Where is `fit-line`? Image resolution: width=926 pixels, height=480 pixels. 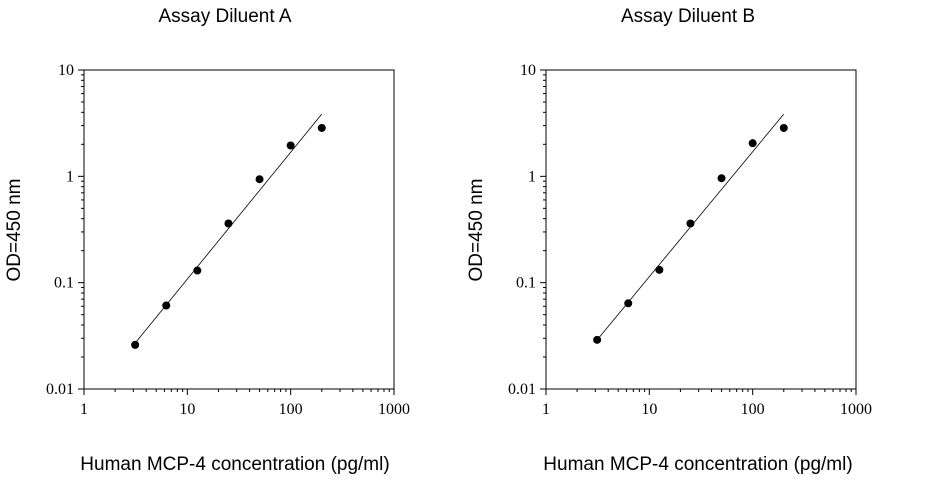 fit-line is located at coordinates (228, 228).